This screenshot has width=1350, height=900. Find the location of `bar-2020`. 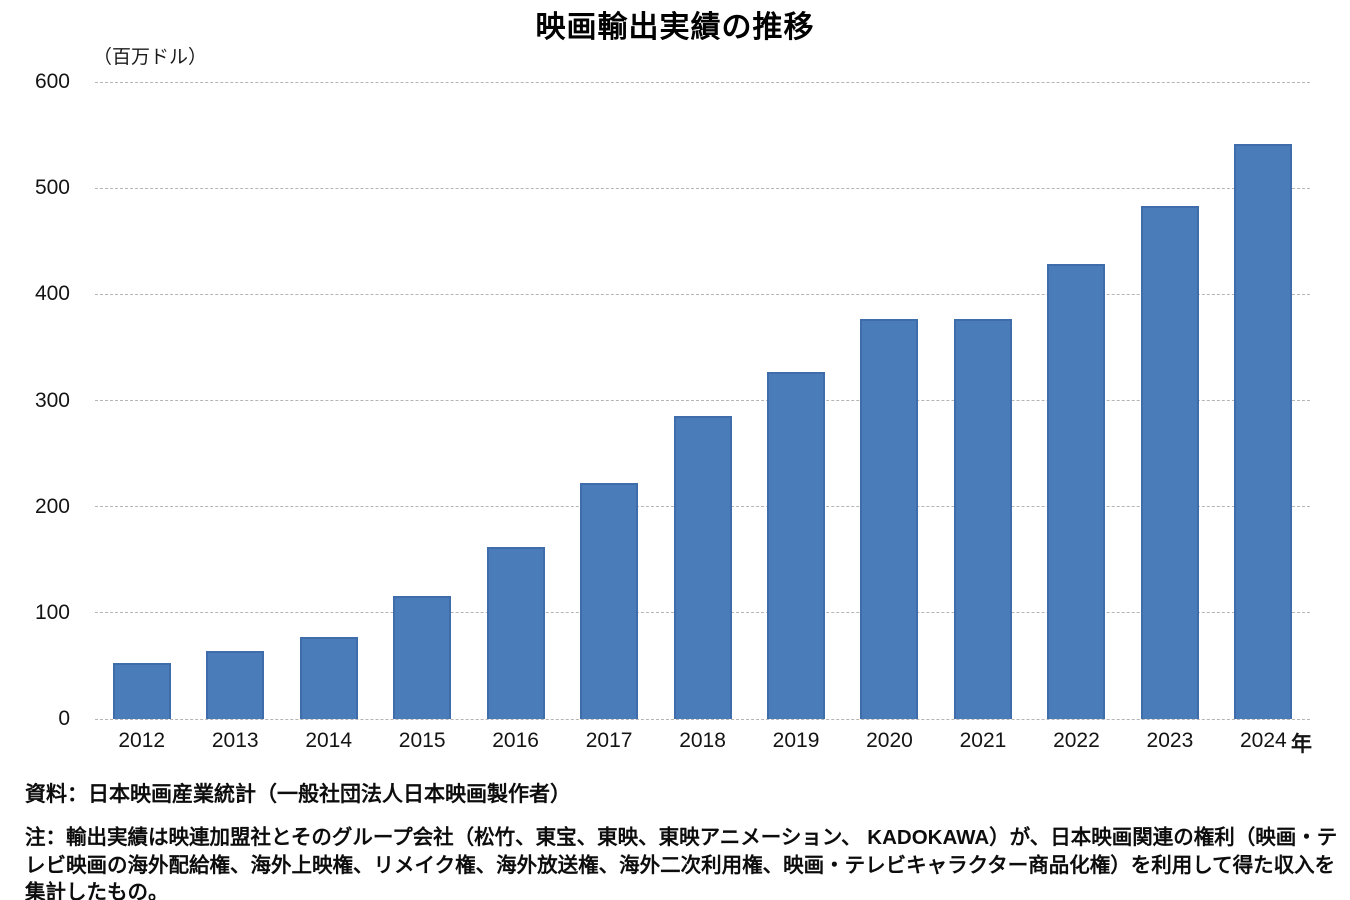

bar-2020 is located at coordinates (889, 518).